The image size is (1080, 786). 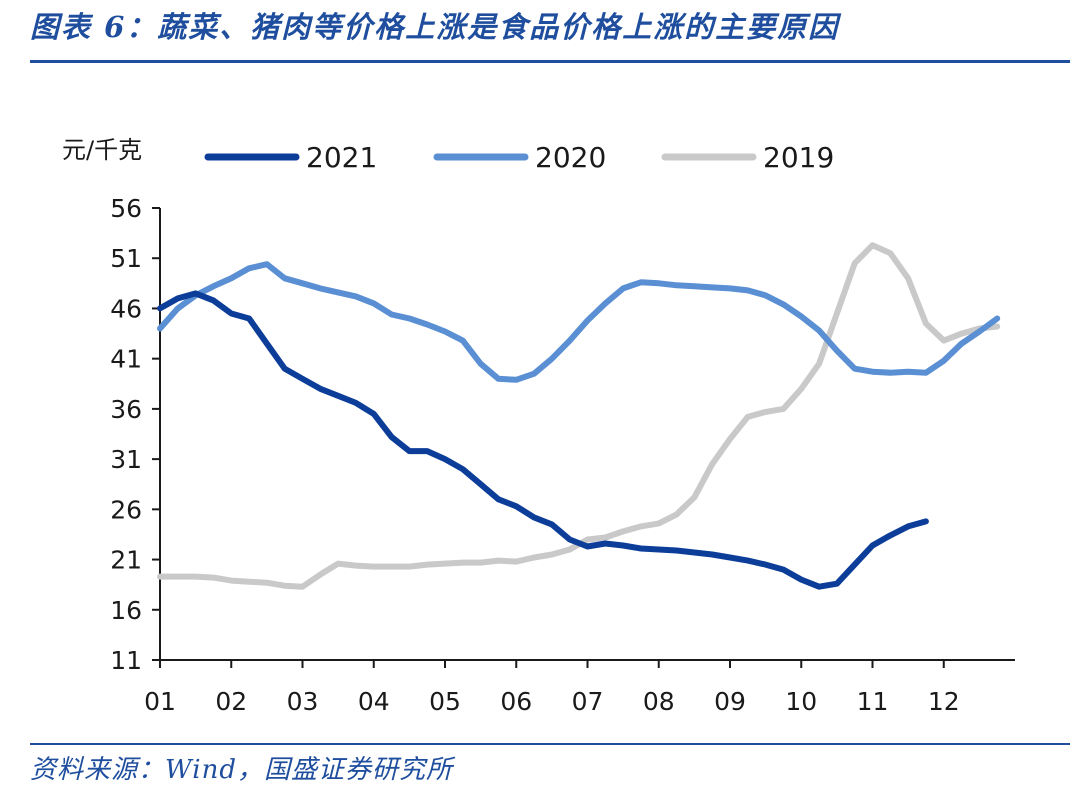 I want to click on x-tick-label: 06, so click(x=516, y=701).